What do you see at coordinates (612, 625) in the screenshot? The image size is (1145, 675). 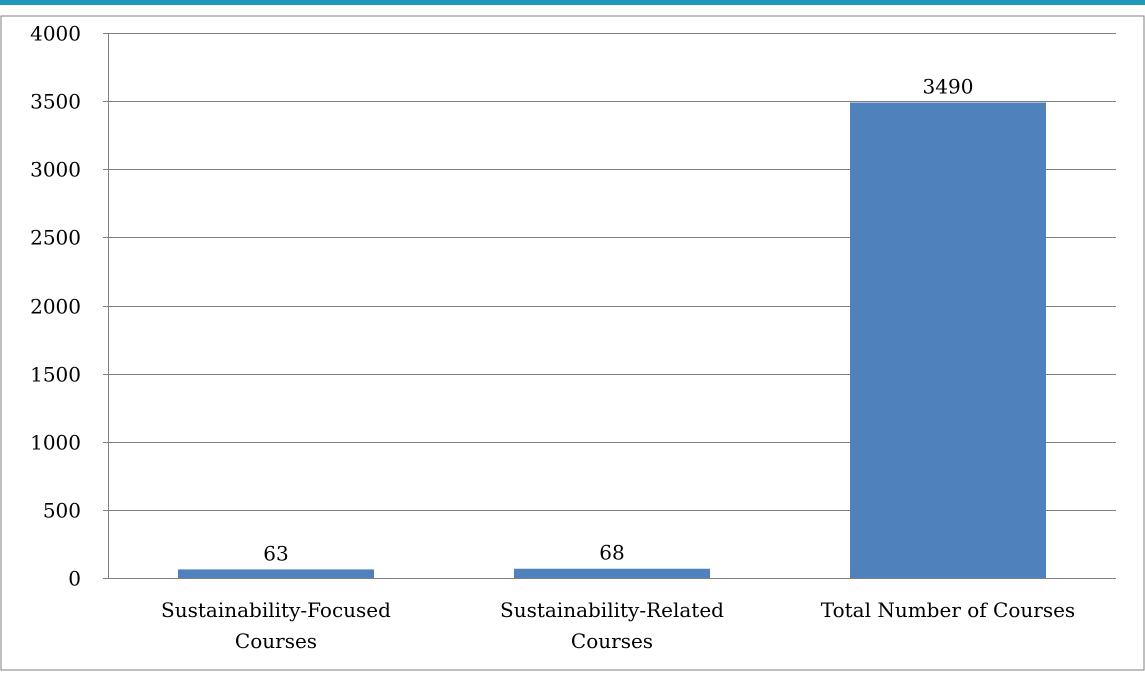 I see `x-category-label-1: Sustainability-Related Courses` at bounding box center [612, 625].